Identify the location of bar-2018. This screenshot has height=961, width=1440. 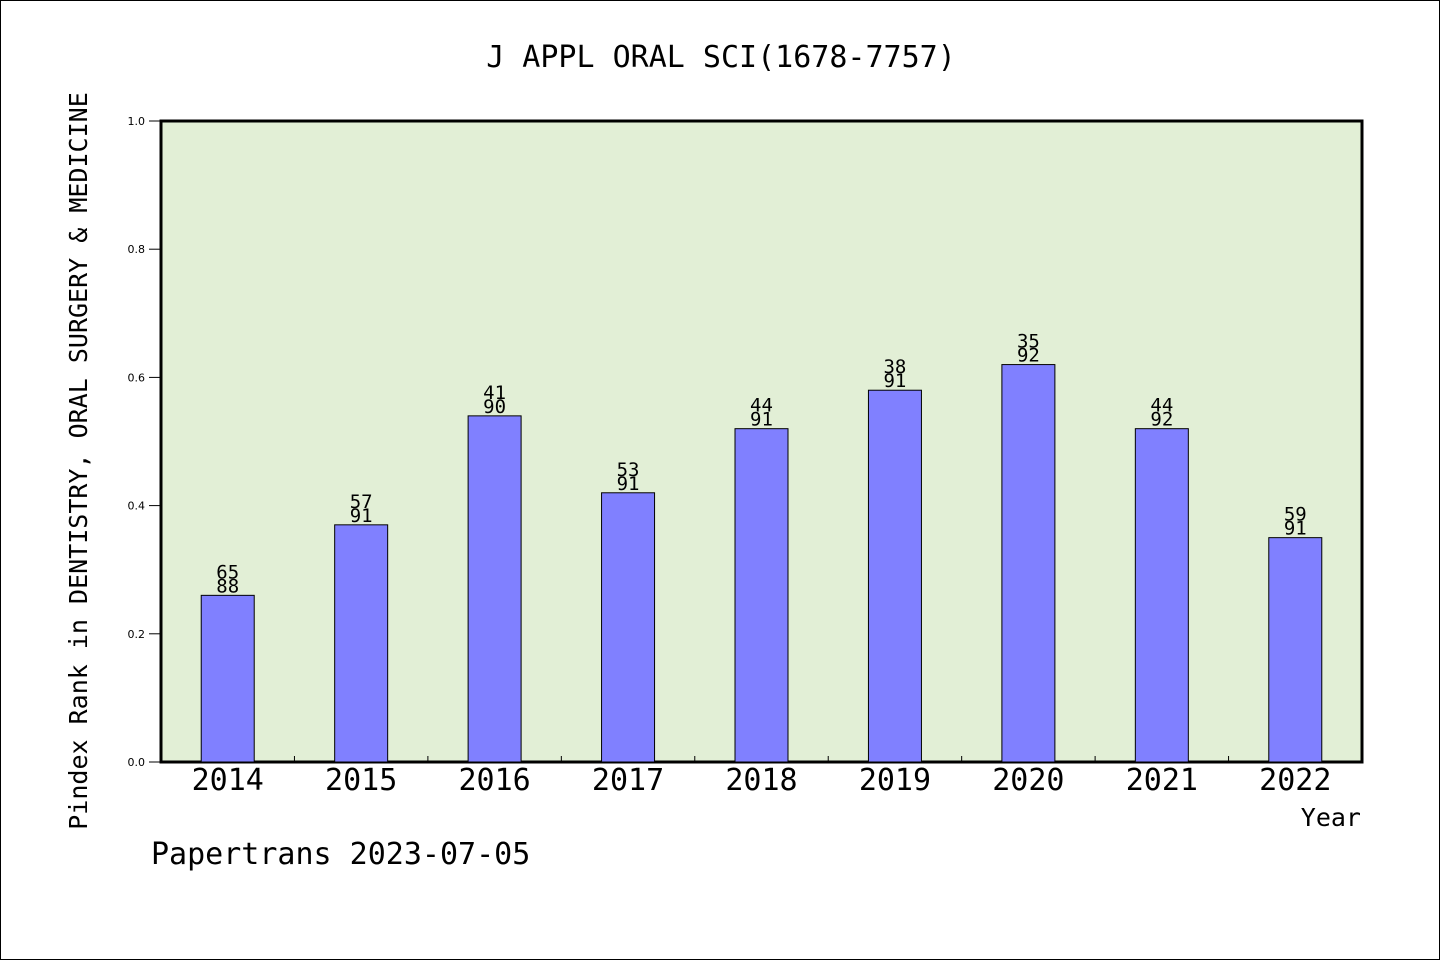
(761, 595).